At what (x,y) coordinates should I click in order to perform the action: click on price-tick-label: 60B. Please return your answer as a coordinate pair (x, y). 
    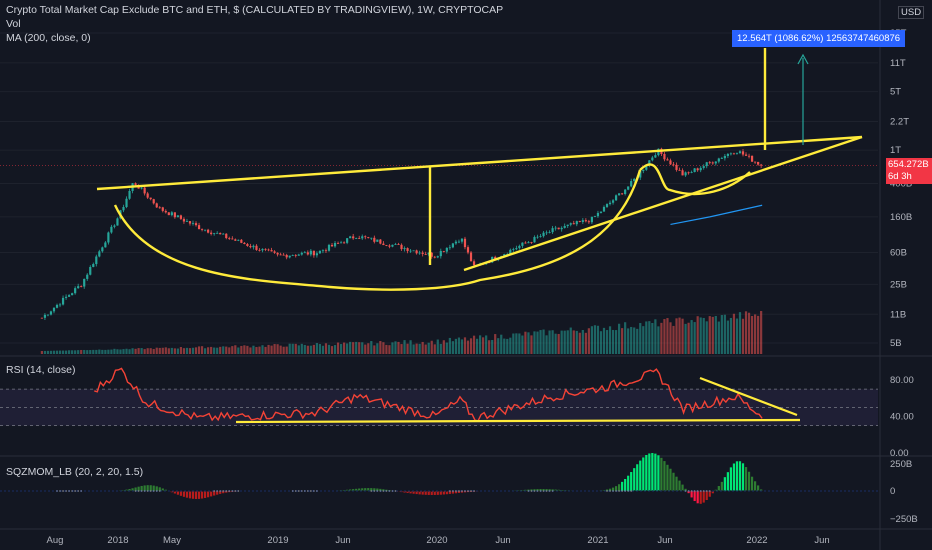
    Looking at the image, I should click on (898, 253).